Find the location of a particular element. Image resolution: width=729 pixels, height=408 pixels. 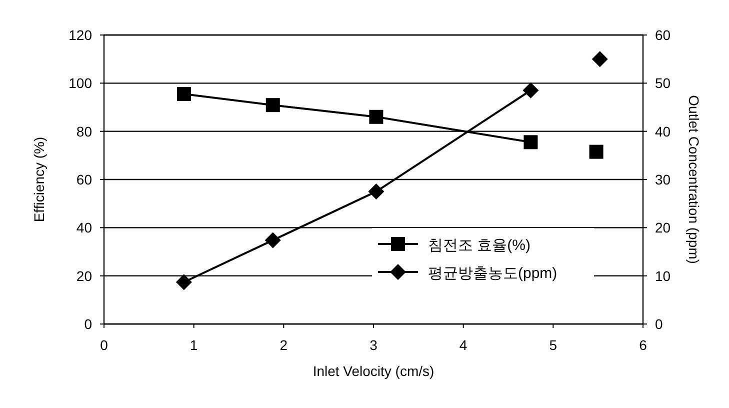

y2-tick-label: 40 is located at coordinates (663, 131).